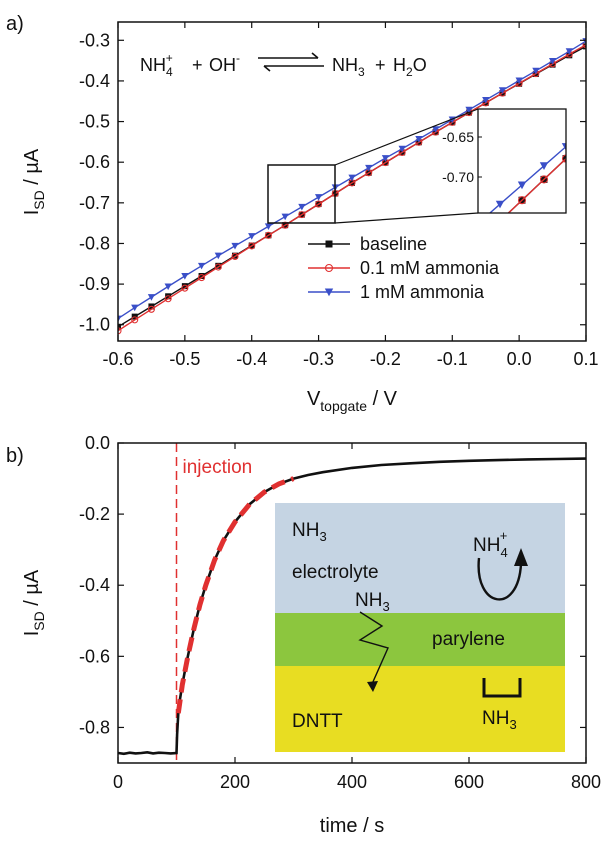  Describe the element at coordinates (372, 686) in the screenshot. I see `diffusion-arrowhead-icon` at that location.